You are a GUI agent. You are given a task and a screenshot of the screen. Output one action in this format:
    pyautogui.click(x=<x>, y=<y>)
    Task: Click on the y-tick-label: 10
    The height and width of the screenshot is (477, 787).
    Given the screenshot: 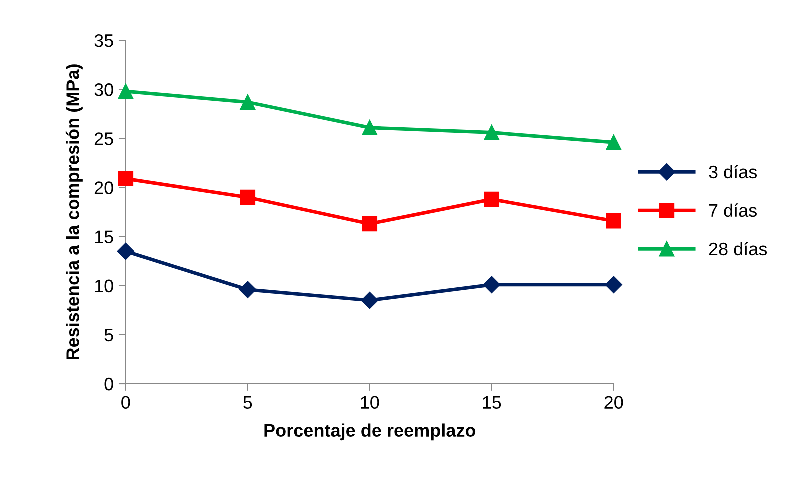 What is the action you would take?
    pyautogui.click(x=104, y=286)
    